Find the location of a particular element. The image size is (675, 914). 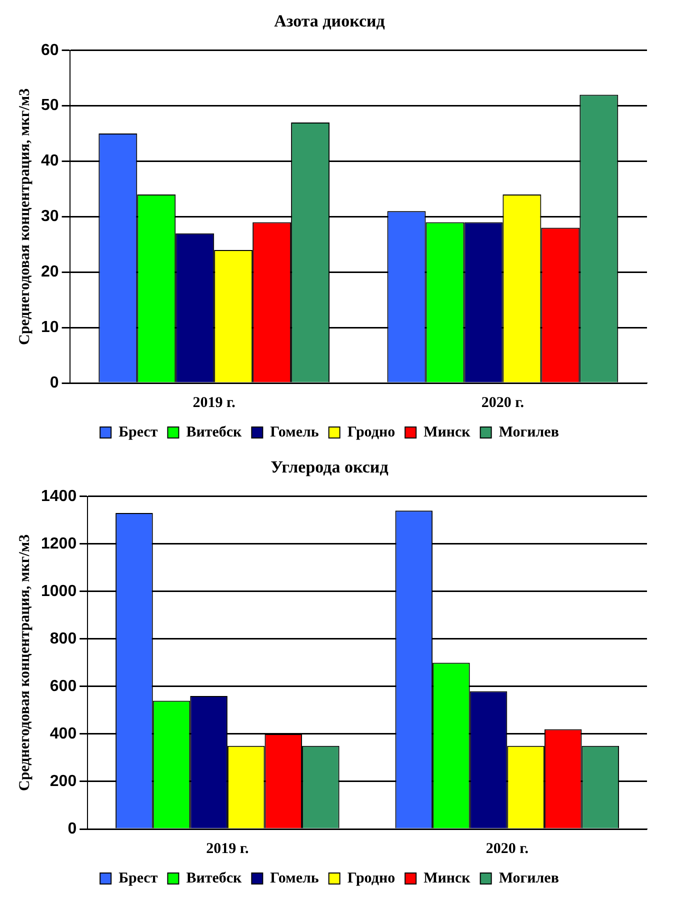

chart-title: Углерода оксид is located at coordinates (329, 467).